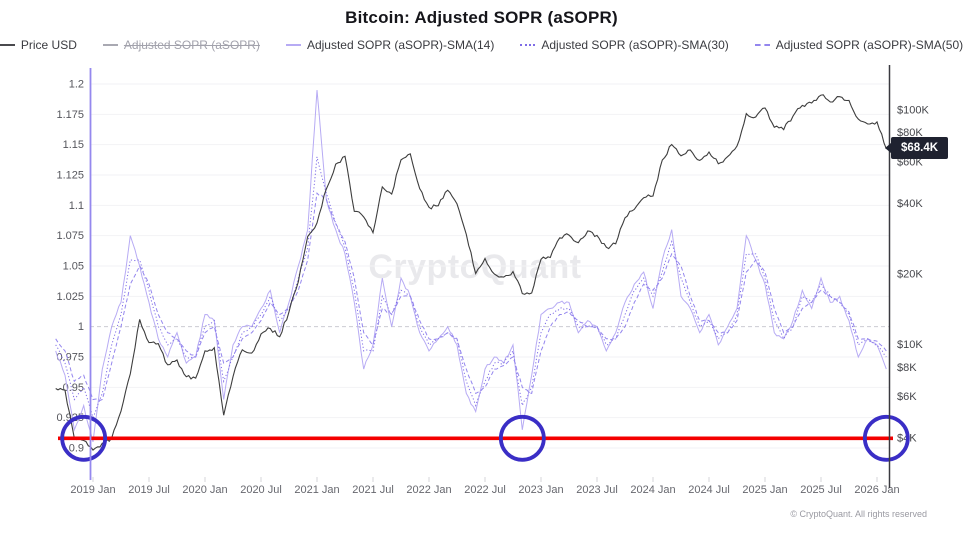 Image resolution: width=963 pixels, height=537 pixels. Describe the element at coordinates (910, 274) in the screenshot. I see `svg-text: $20K` at that location.